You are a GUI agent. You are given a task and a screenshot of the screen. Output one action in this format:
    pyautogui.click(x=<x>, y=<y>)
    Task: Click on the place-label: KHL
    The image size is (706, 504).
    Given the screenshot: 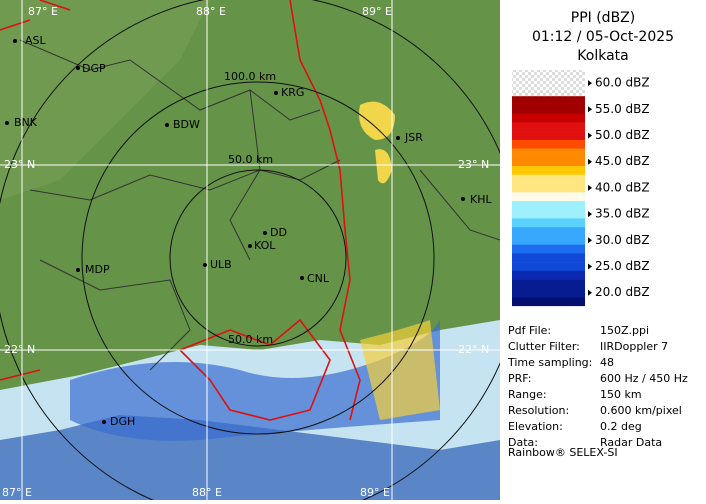 What is the action you would take?
    pyautogui.click(x=481, y=199)
    